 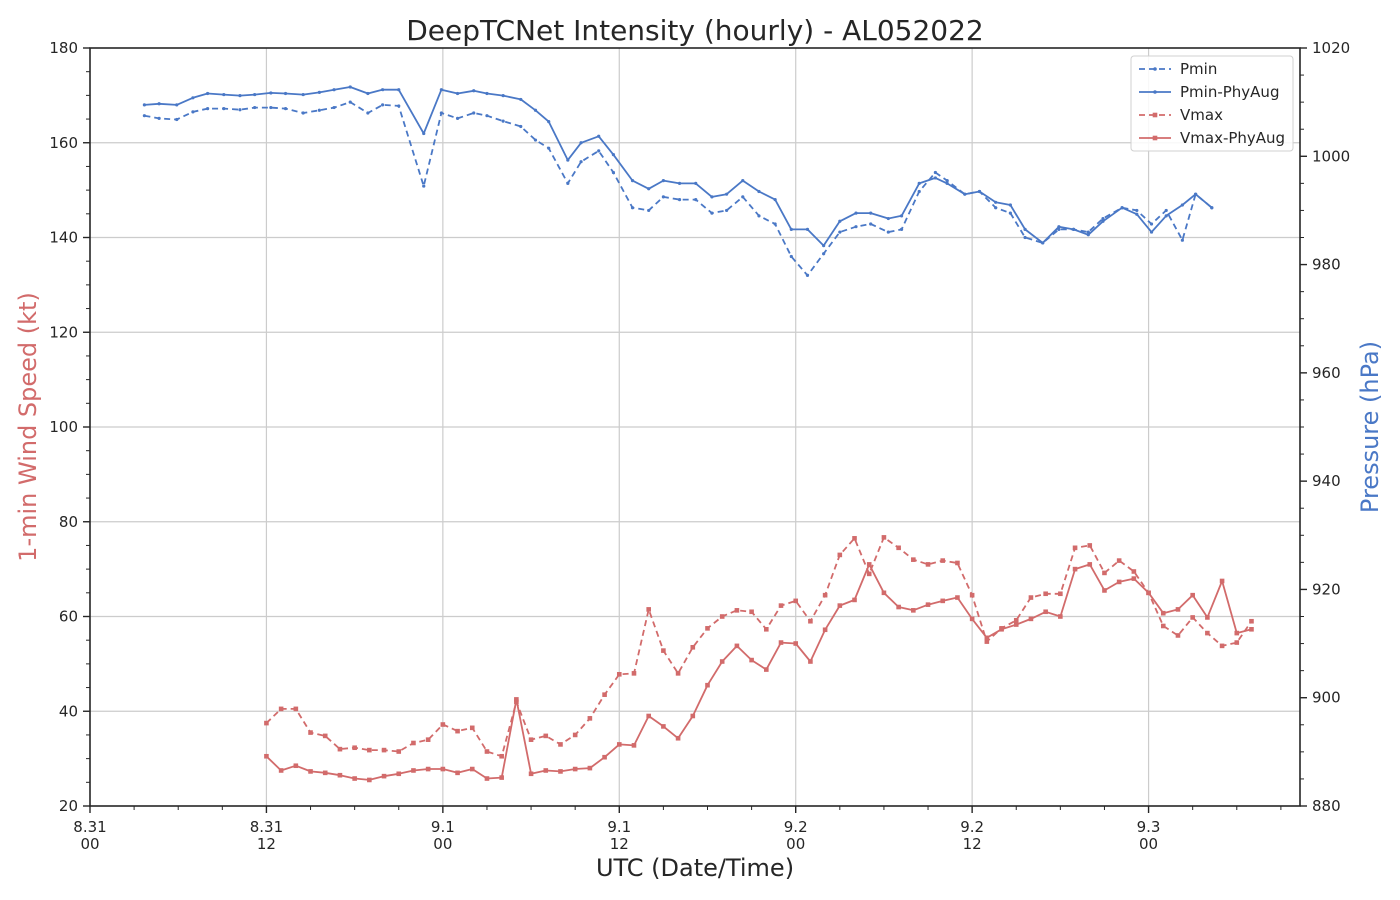 What do you see at coordinates (63, 332) in the screenshot?
I see `left-tick-label: 120` at bounding box center [63, 332].